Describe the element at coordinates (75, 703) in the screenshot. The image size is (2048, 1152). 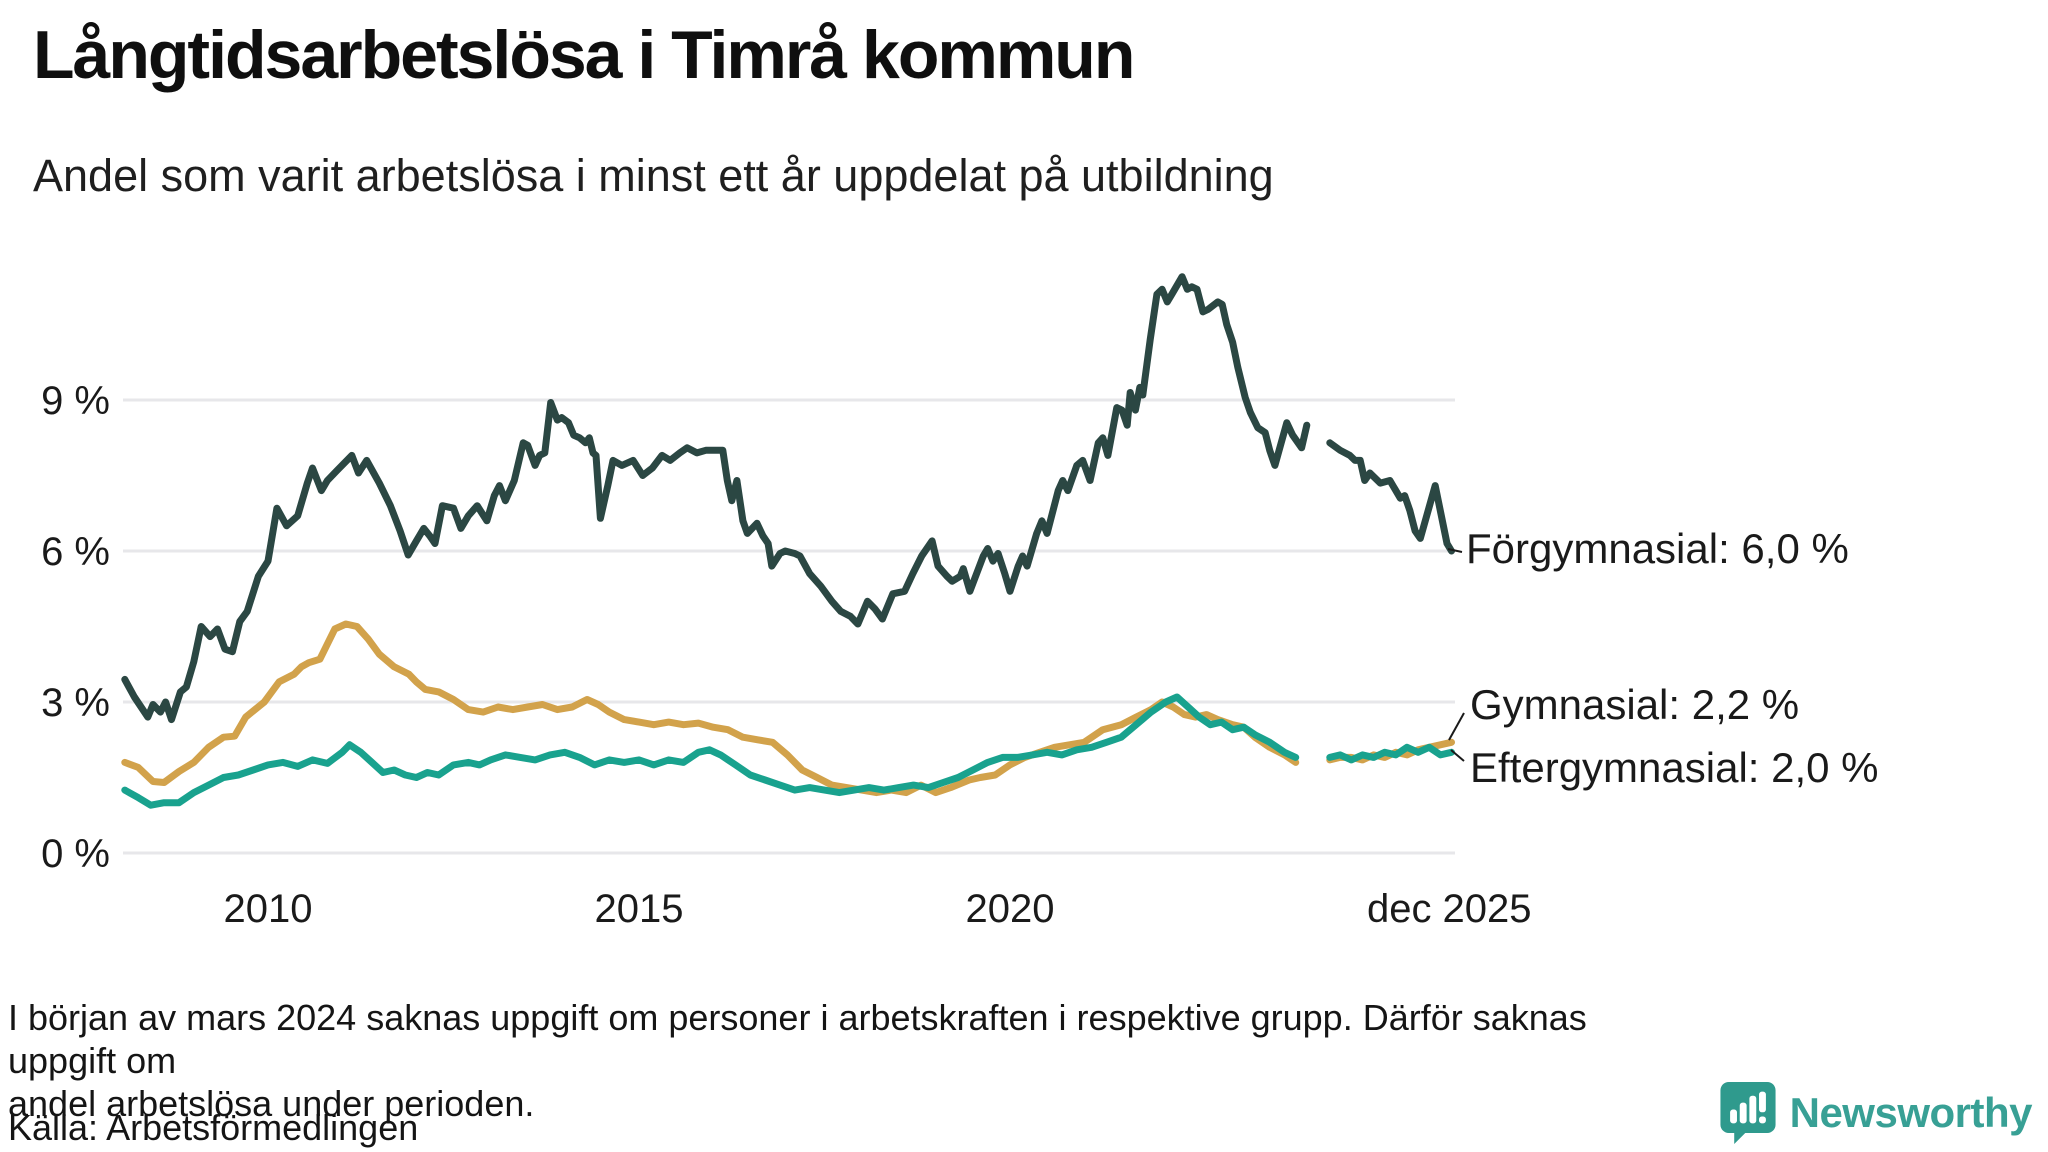
I see `y-tick-label: 3 %` at that location.